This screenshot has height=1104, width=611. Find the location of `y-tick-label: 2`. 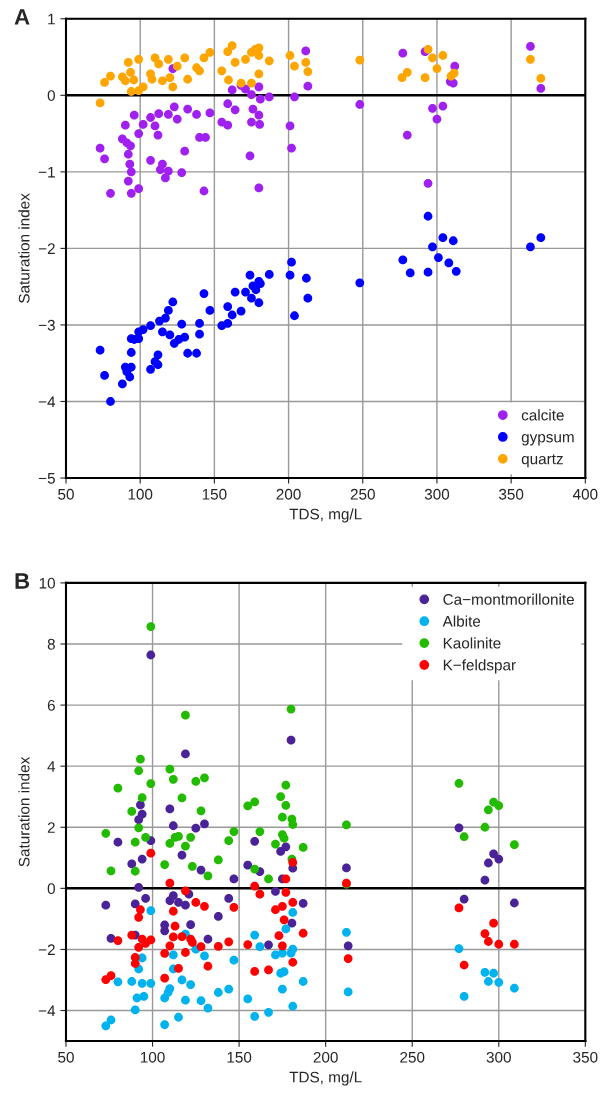

y-tick-label: 2 is located at coordinates (51, 827).